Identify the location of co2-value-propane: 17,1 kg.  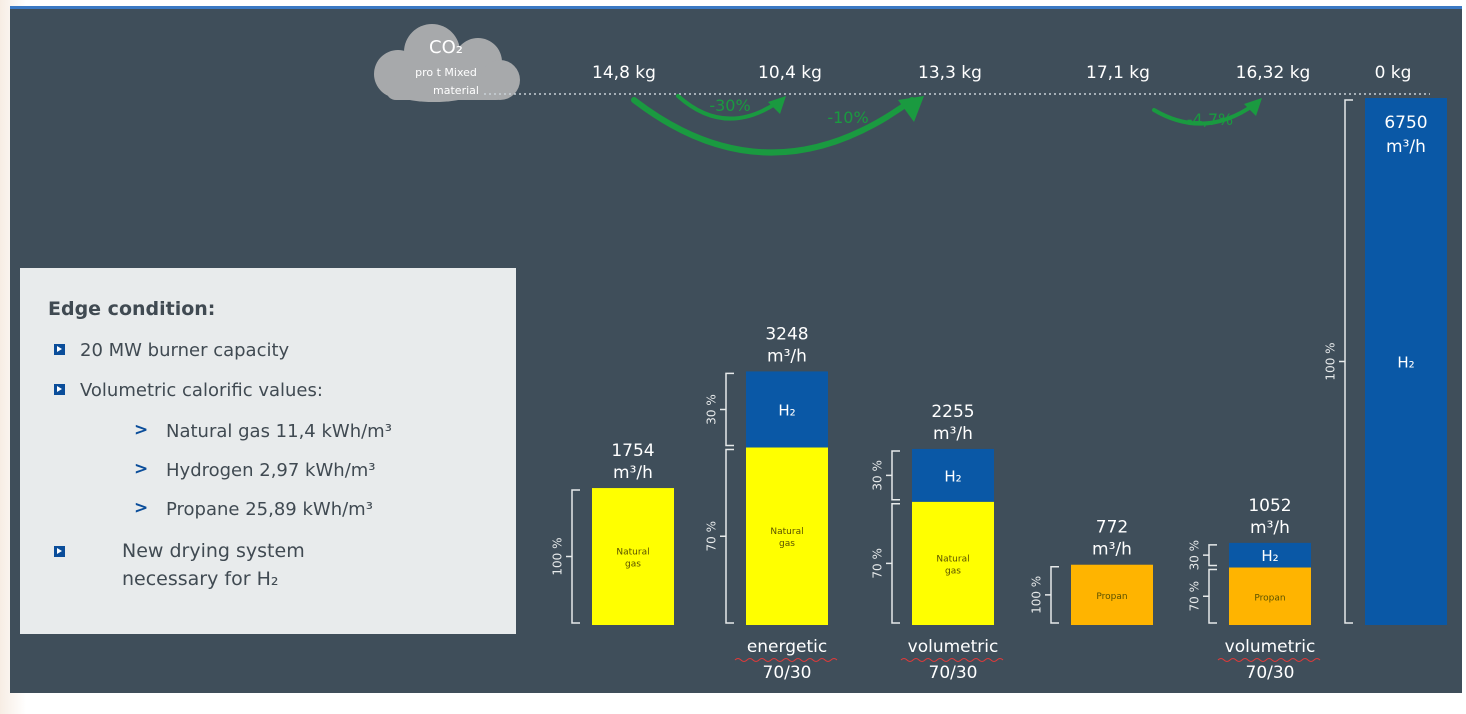
(1118, 73).